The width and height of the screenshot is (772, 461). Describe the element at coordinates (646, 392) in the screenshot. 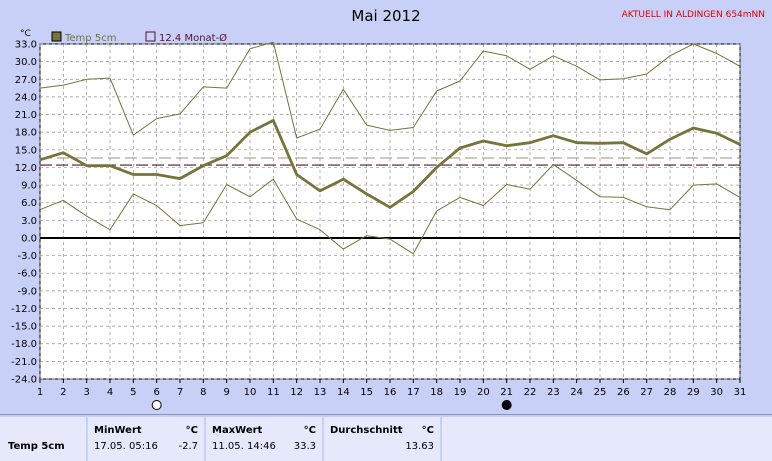

I see `x-tick-label: 27` at that location.